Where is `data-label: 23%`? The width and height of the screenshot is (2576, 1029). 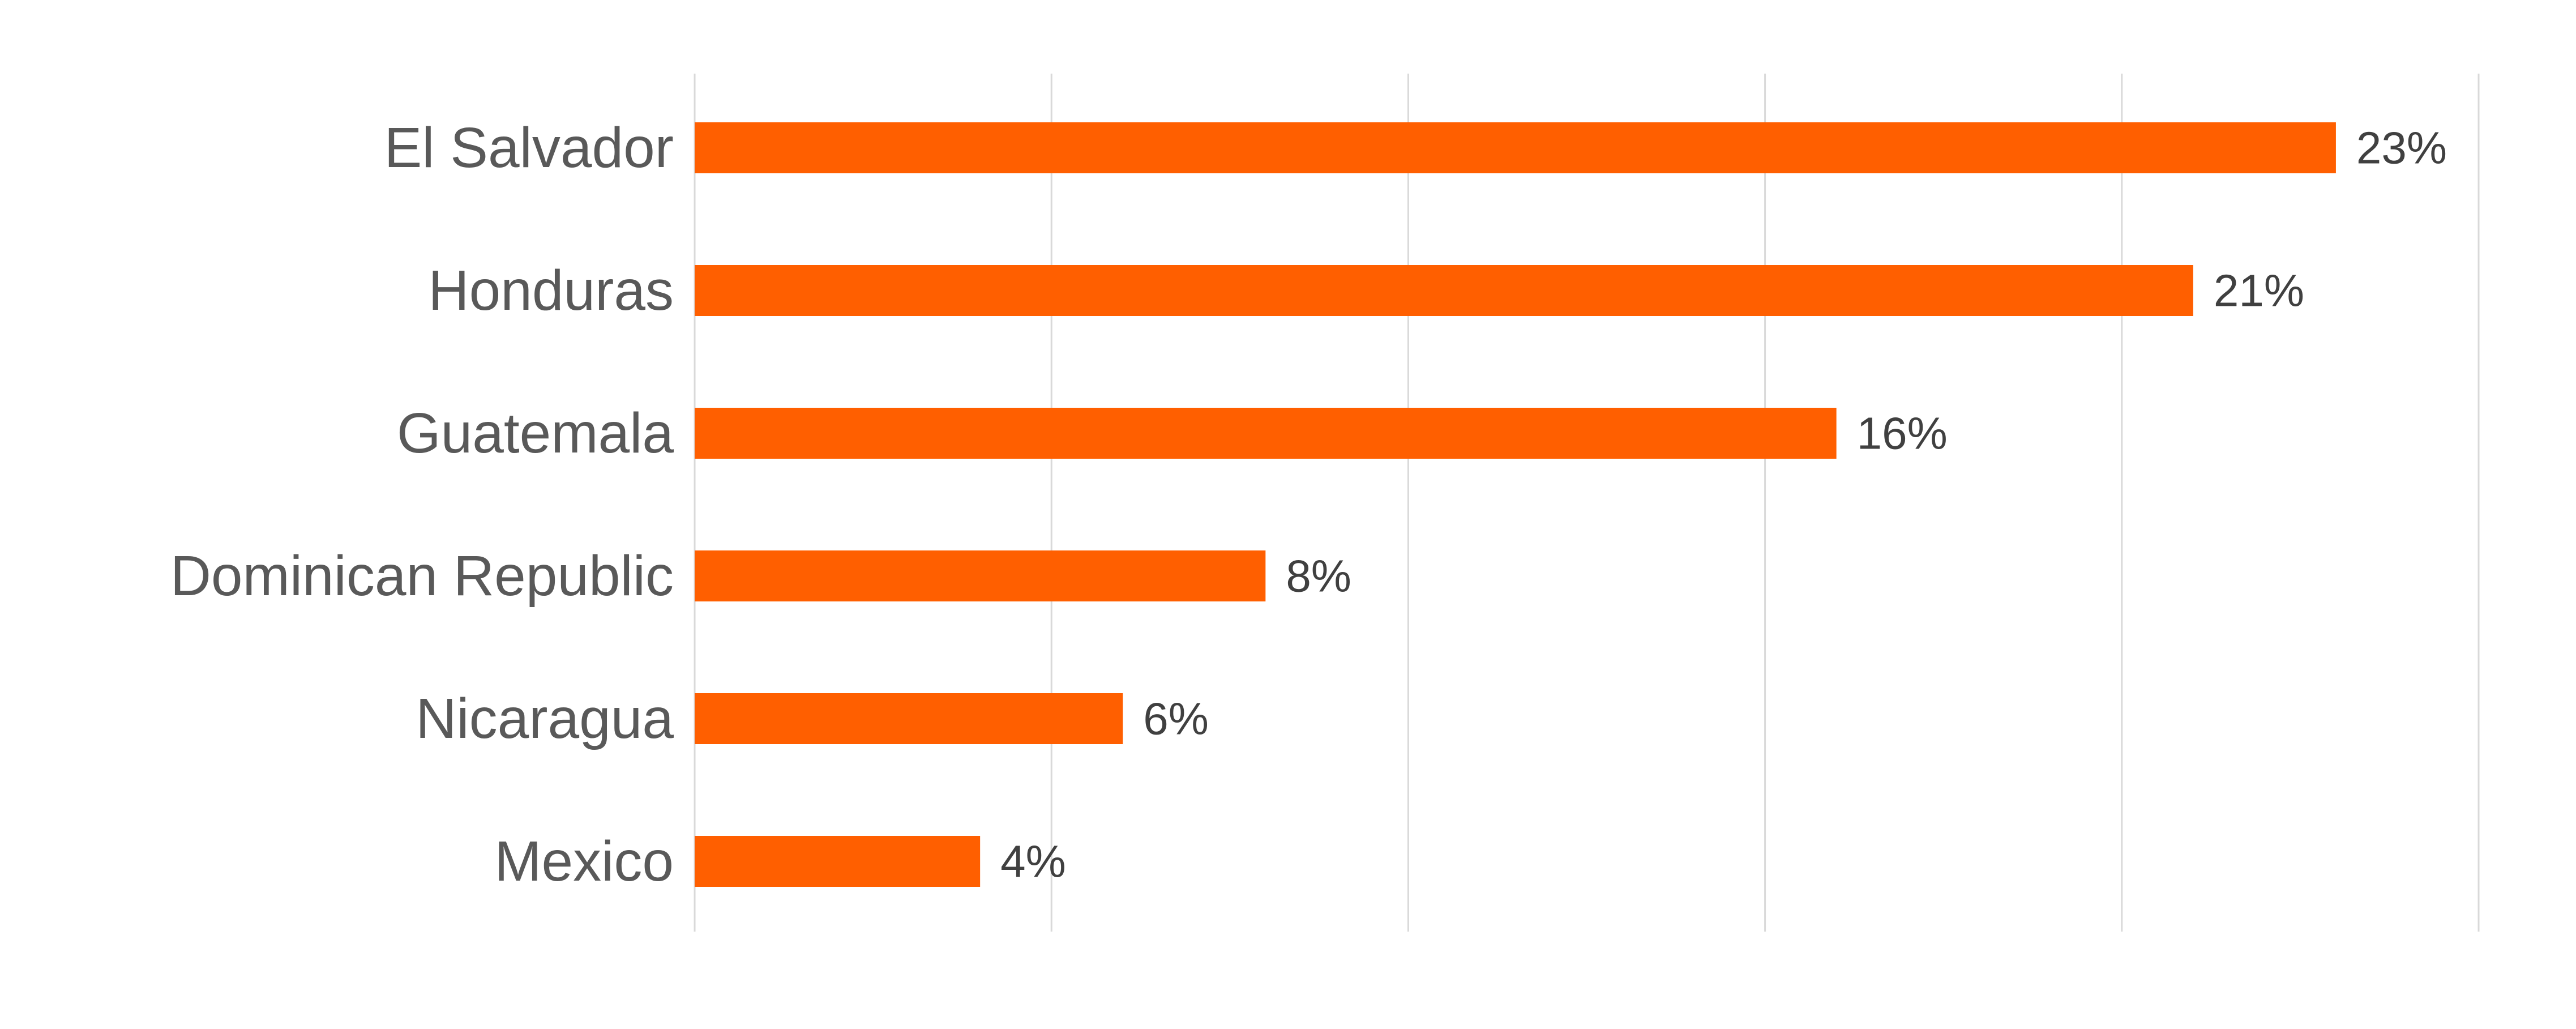 data-label: 23% is located at coordinates (2401, 148).